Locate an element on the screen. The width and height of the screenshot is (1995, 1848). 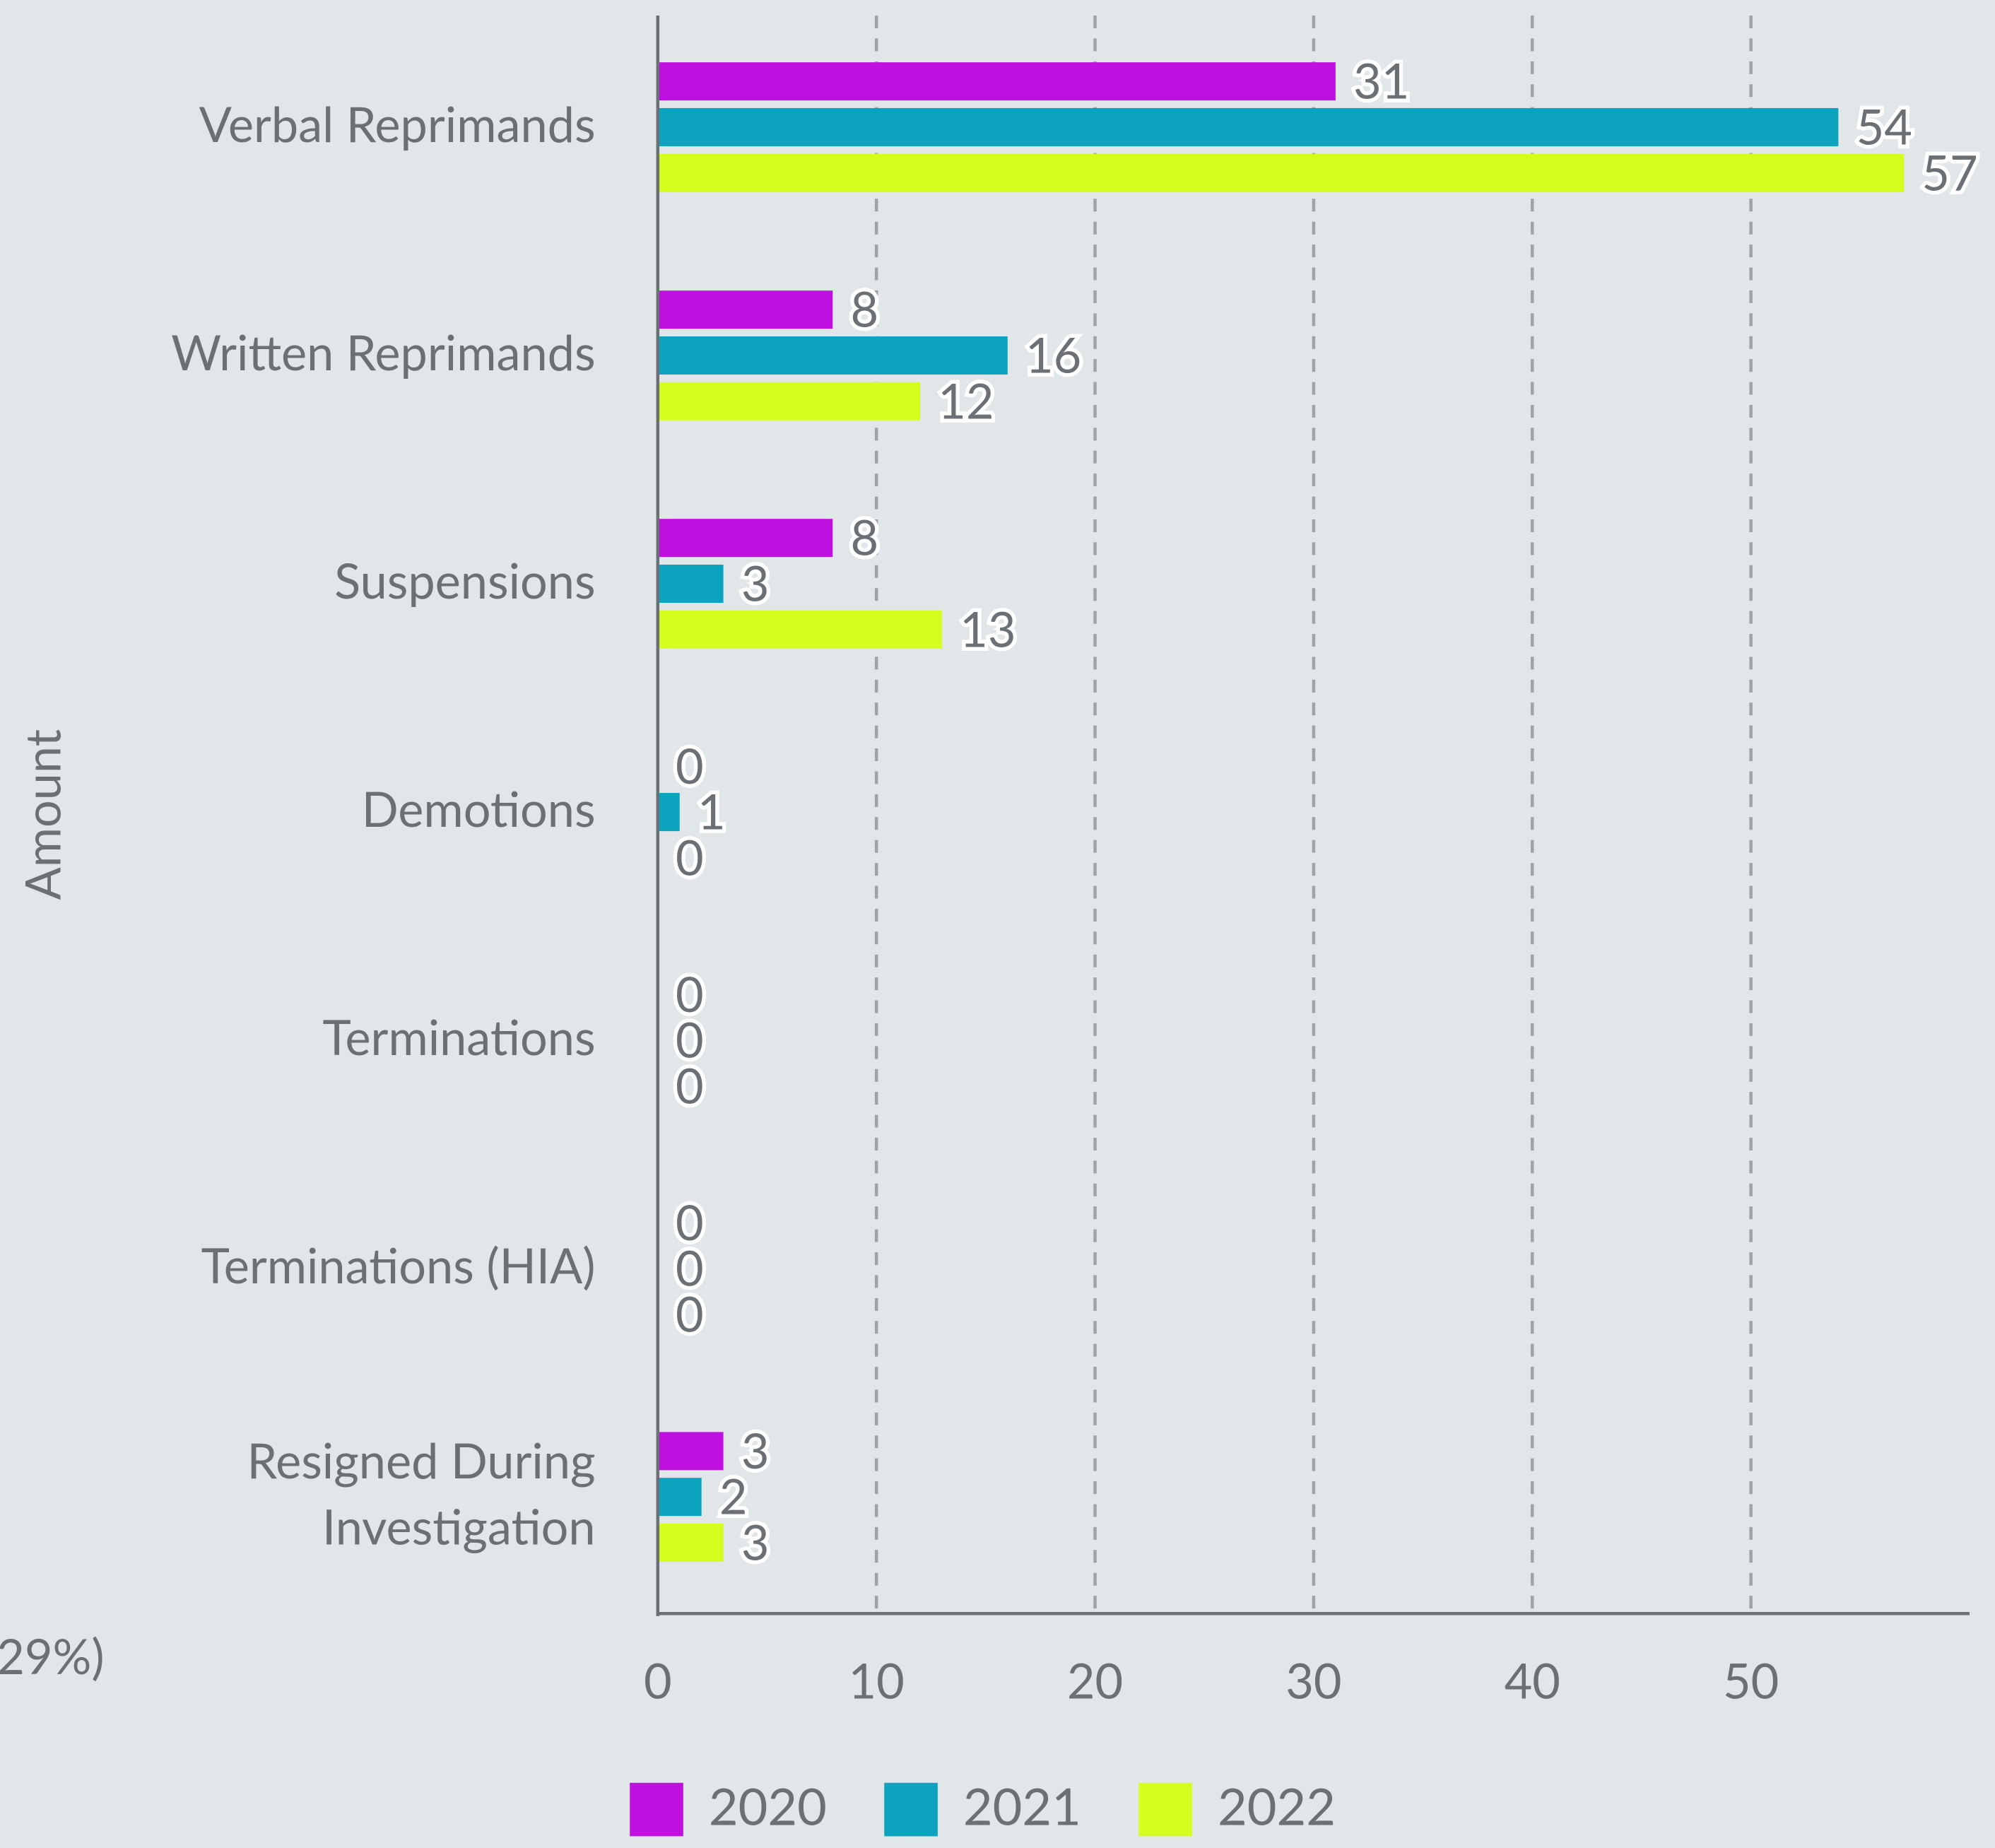
y-tick-label: Resigned During Investigation is located at coordinates (421, 1492).